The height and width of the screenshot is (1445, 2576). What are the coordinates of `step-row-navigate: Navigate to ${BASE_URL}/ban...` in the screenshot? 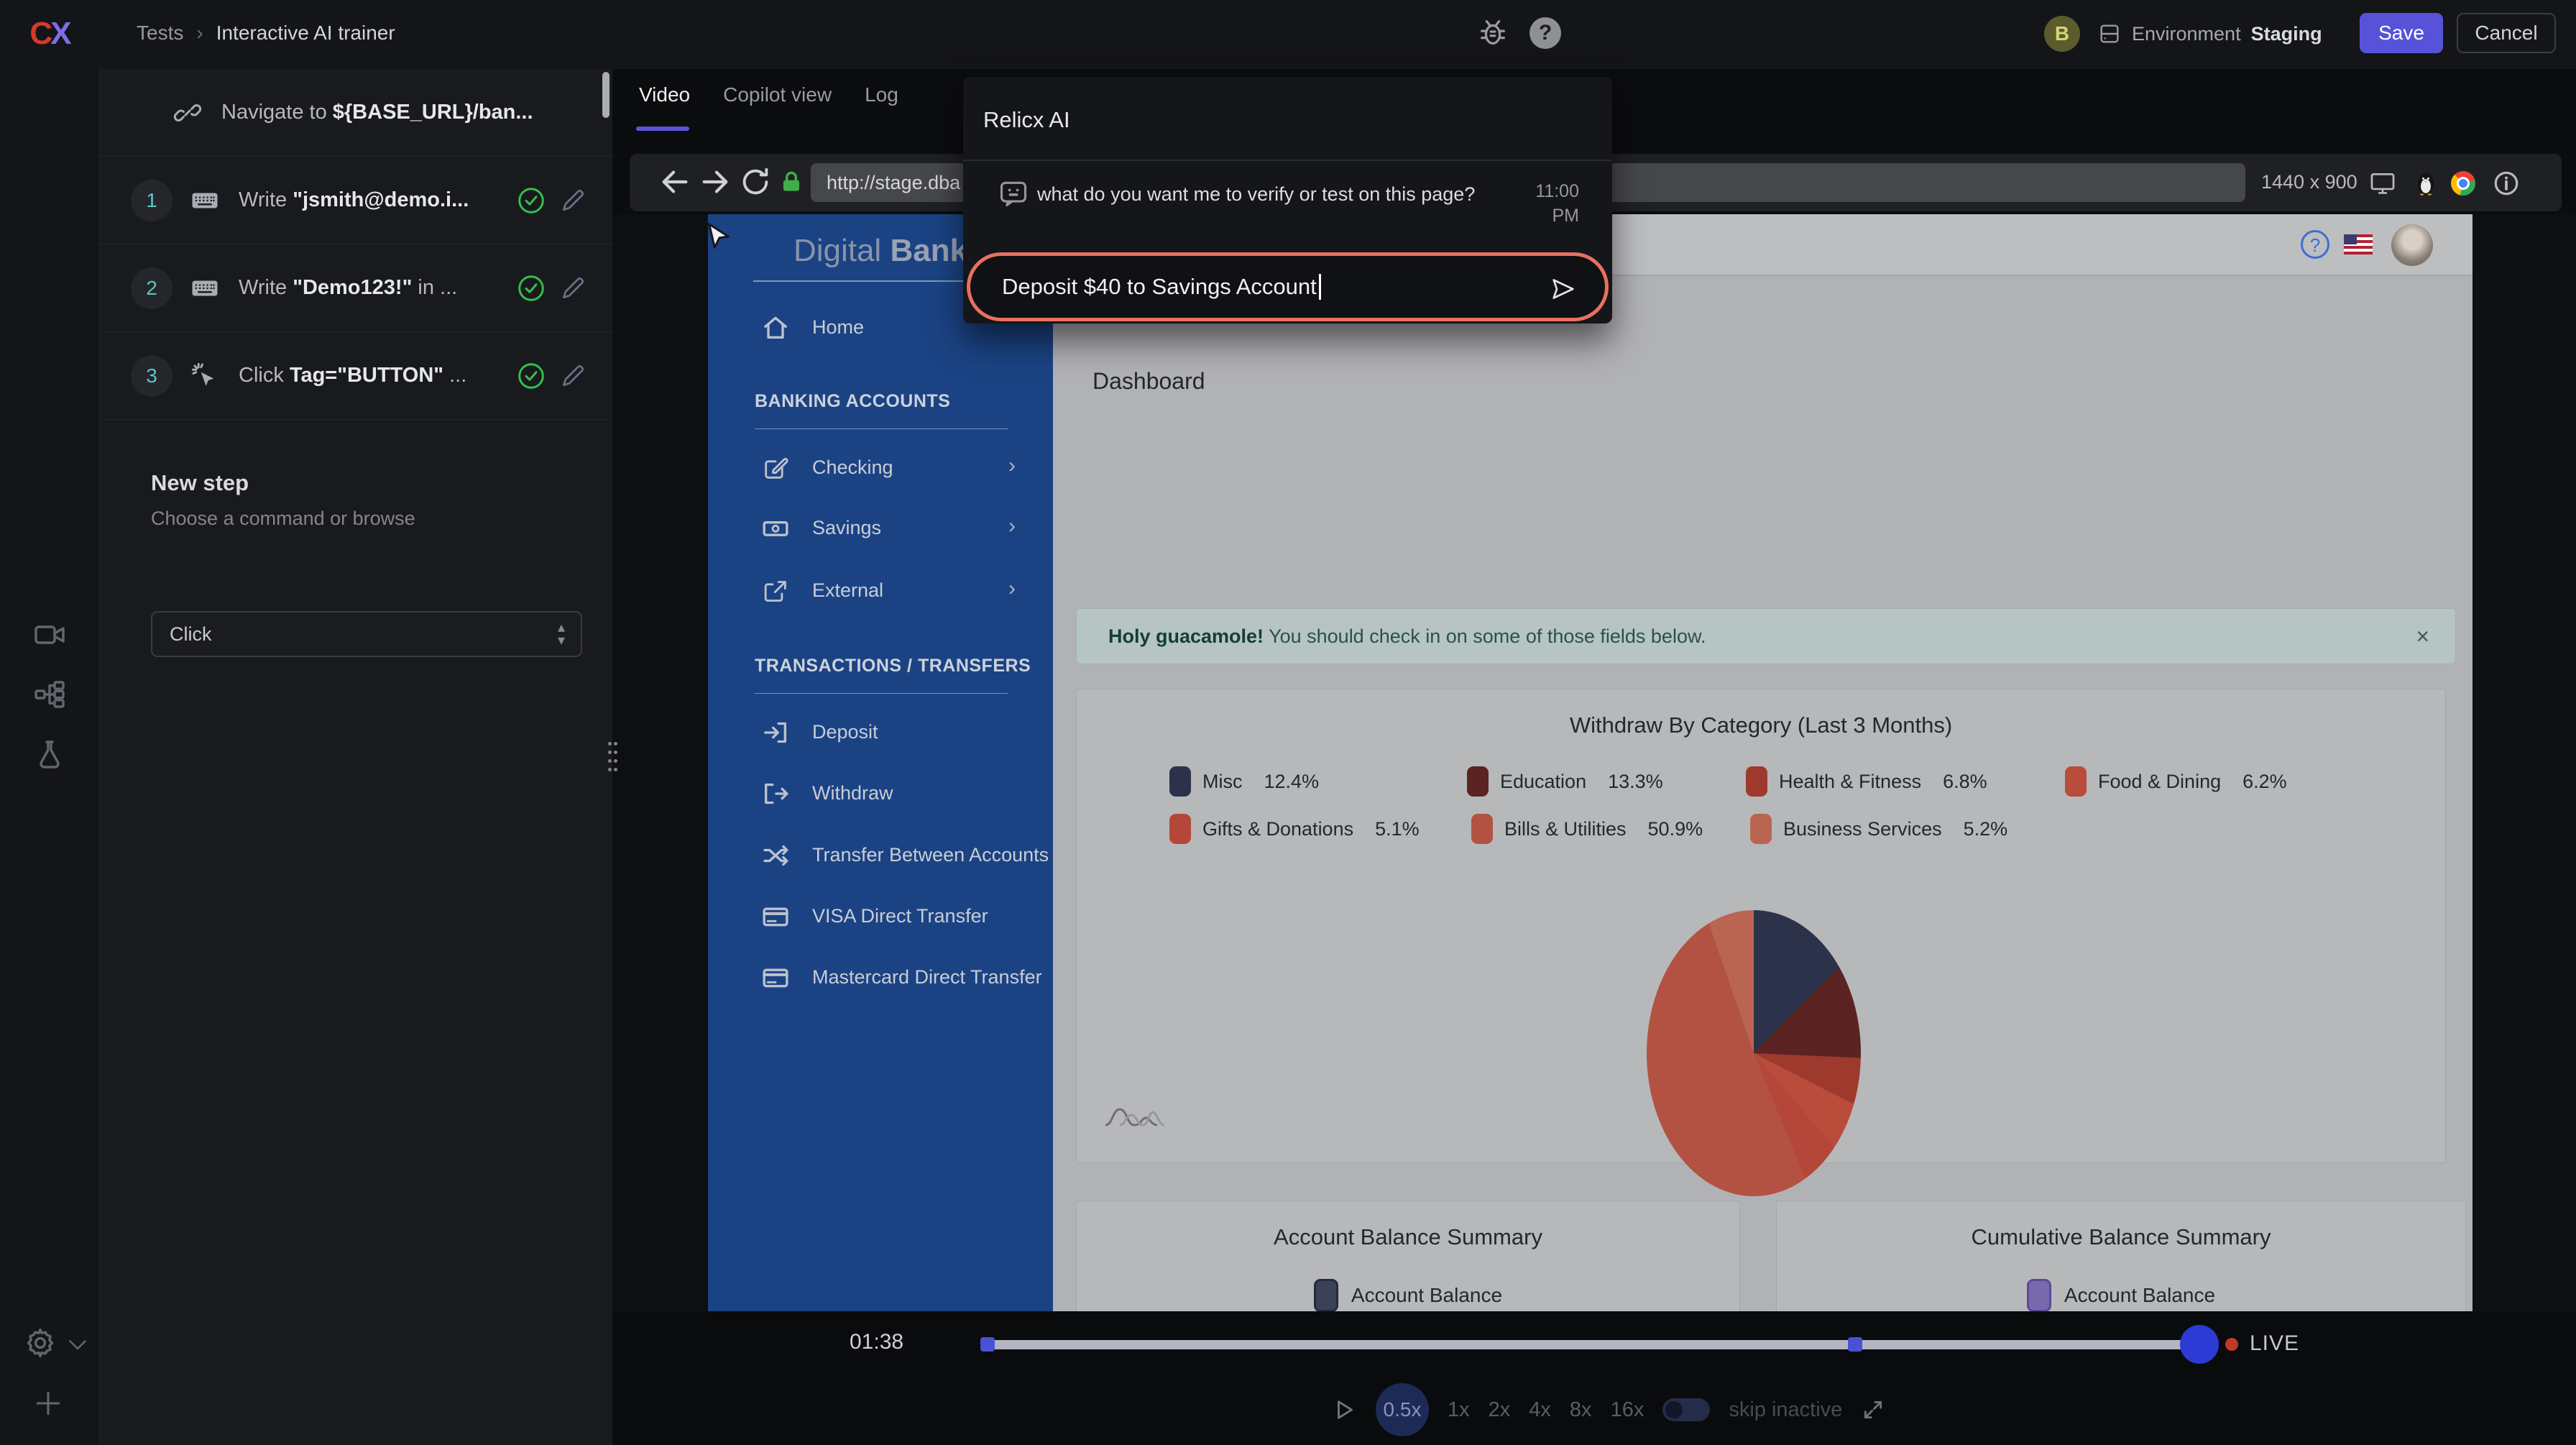 It's located at (355, 113).